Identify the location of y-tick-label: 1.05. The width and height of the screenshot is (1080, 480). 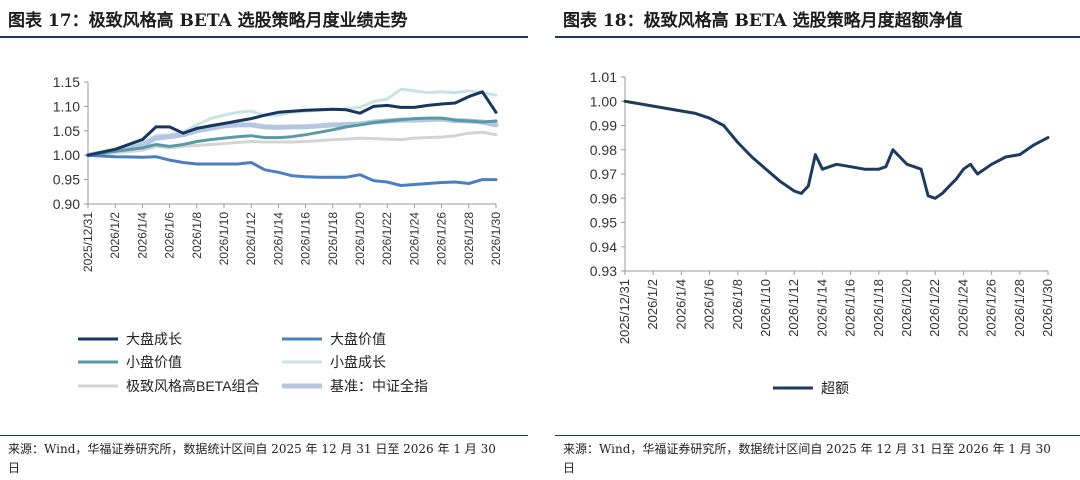
(66, 131).